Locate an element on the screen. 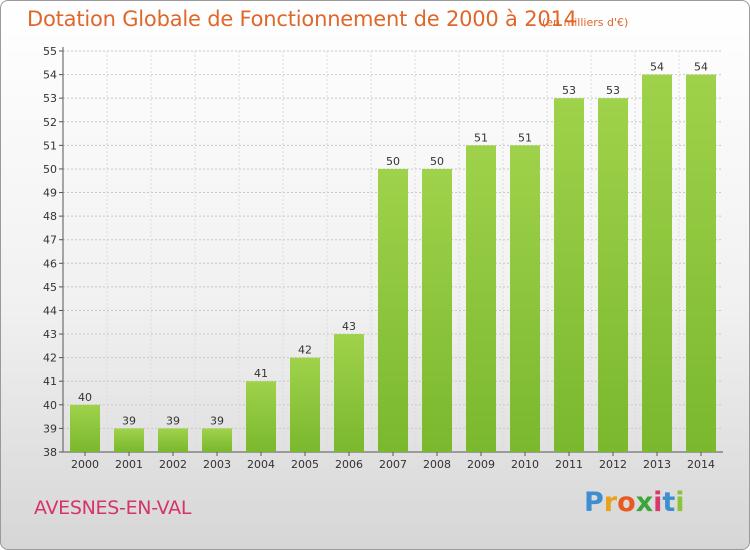 The image size is (750, 550). x-tick-label-2008: 2008 is located at coordinates (437, 464).